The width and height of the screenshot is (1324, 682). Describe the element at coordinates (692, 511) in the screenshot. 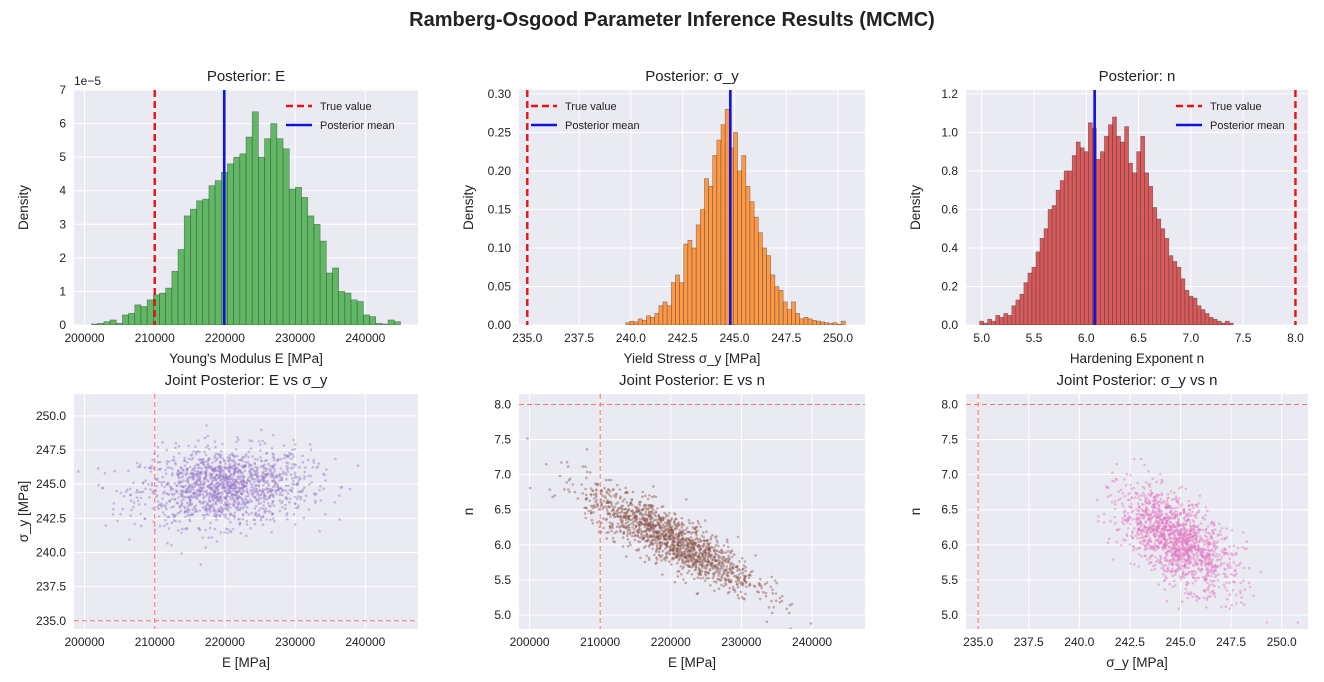

I see `marks` at that location.